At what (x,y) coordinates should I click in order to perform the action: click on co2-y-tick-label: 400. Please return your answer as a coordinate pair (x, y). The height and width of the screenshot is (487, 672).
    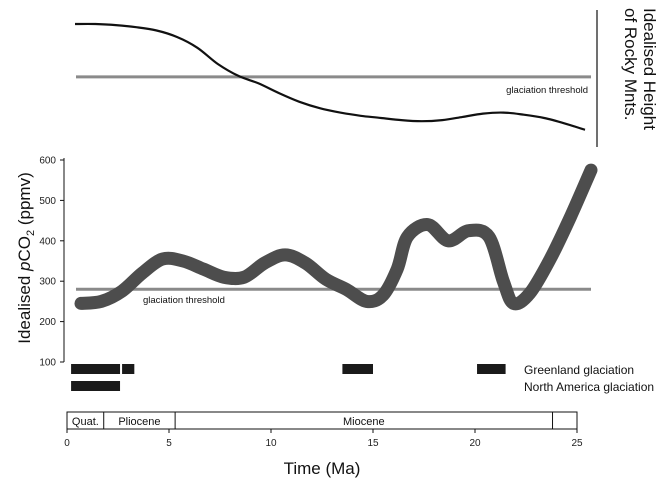
    Looking at the image, I should click on (47, 241).